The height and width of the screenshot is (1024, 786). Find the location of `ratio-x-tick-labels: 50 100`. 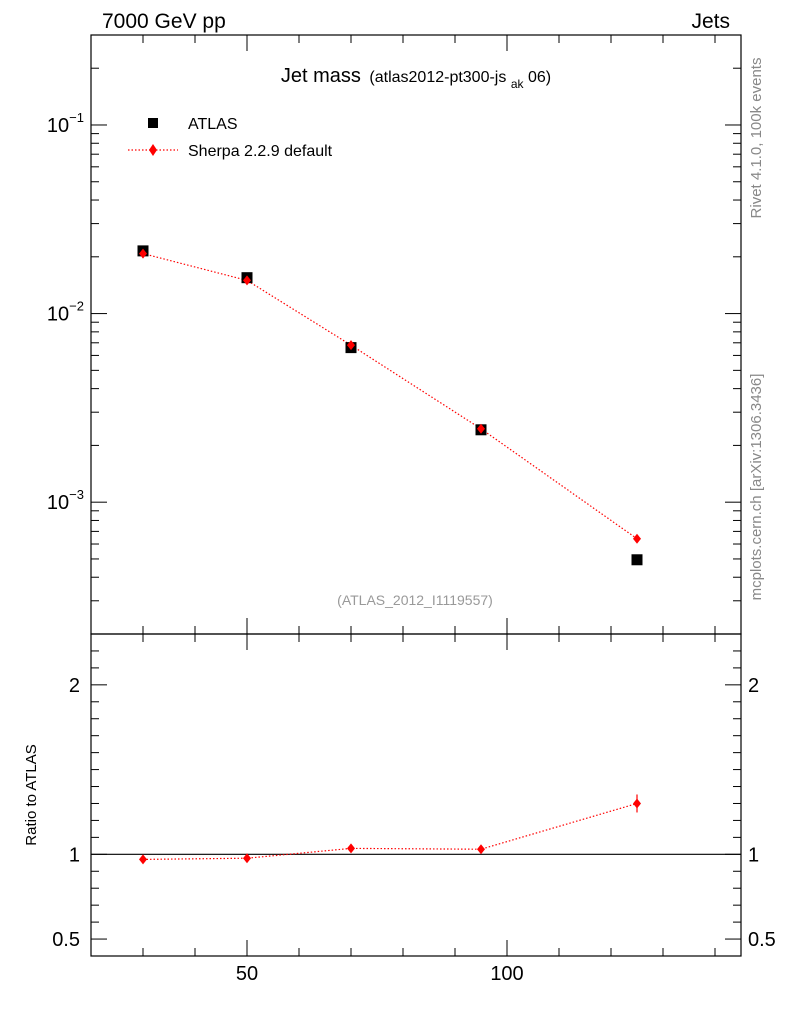

ratio-x-tick-labels: 50 100 is located at coordinates (380, 974).